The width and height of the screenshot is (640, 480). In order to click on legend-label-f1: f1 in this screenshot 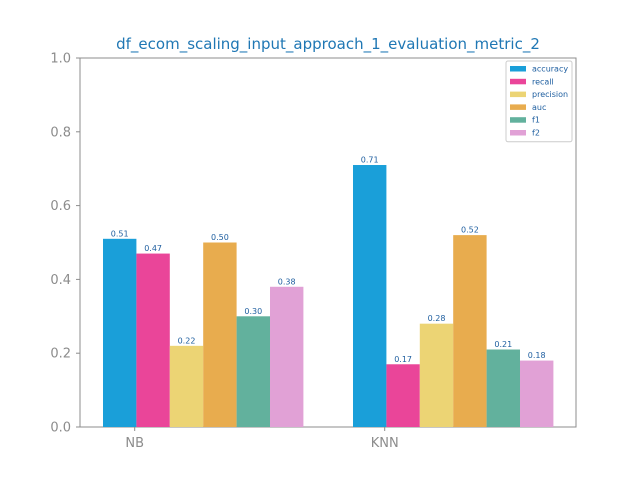, I will do `click(536, 120)`.